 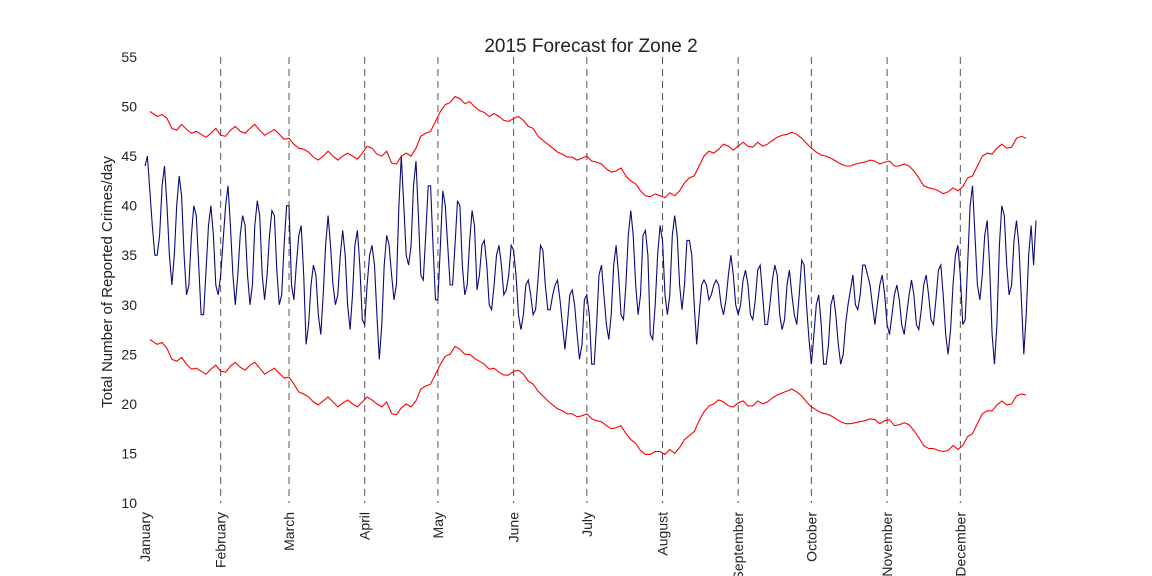 What do you see at coordinates (129, 206) in the screenshot?
I see `y-tick-label: 40` at bounding box center [129, 206].